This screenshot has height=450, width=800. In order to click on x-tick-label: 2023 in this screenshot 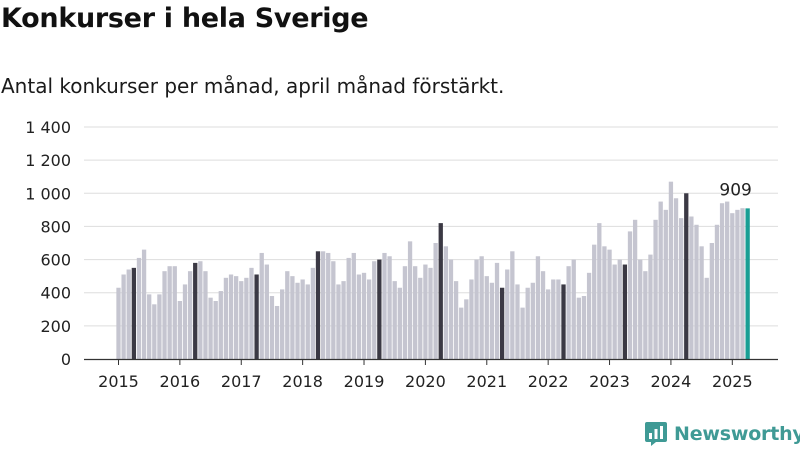, I will do `click(609, 381)`.